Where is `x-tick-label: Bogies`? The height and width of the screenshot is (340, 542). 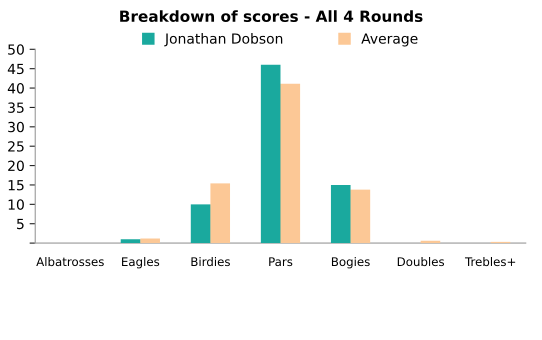 x-tick-label: Bogies is located at coordinates (351, 262).